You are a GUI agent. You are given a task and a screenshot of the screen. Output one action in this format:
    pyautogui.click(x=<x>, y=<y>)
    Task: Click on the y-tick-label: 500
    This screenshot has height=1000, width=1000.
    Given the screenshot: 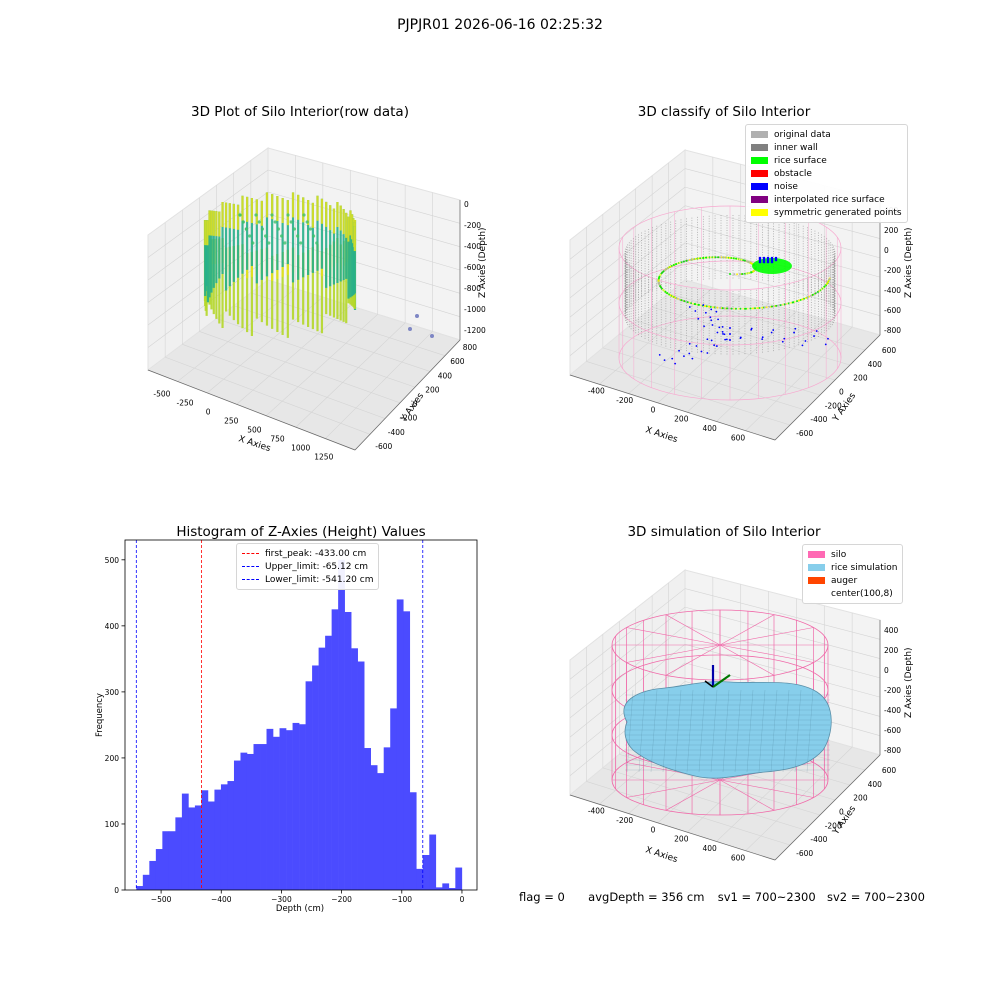 What is the action you would take?
    pyautogui.click(x=112, y=560)
    